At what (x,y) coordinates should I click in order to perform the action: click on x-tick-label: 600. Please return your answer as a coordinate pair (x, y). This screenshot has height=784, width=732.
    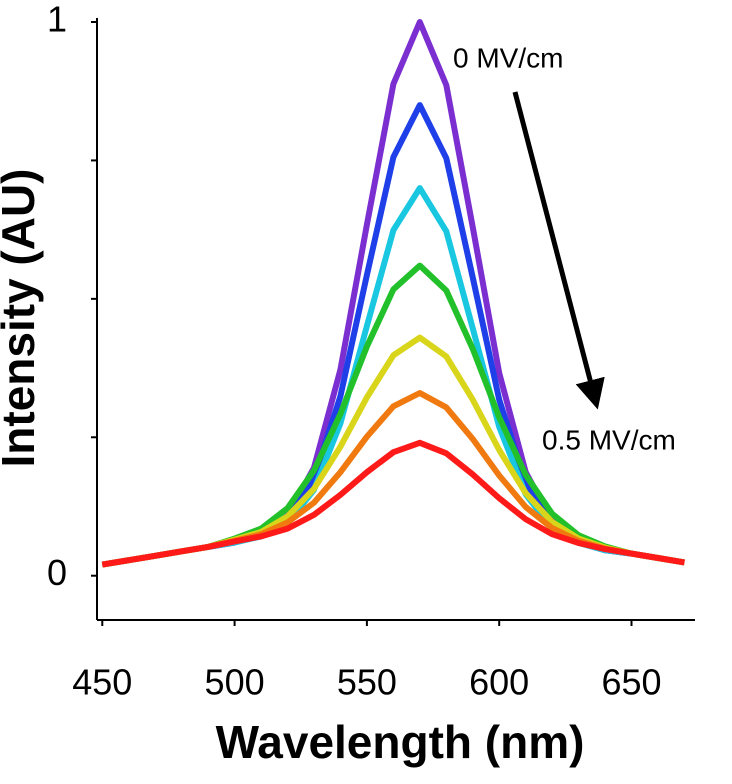
    Looking at the image, I should click on (499, 682).